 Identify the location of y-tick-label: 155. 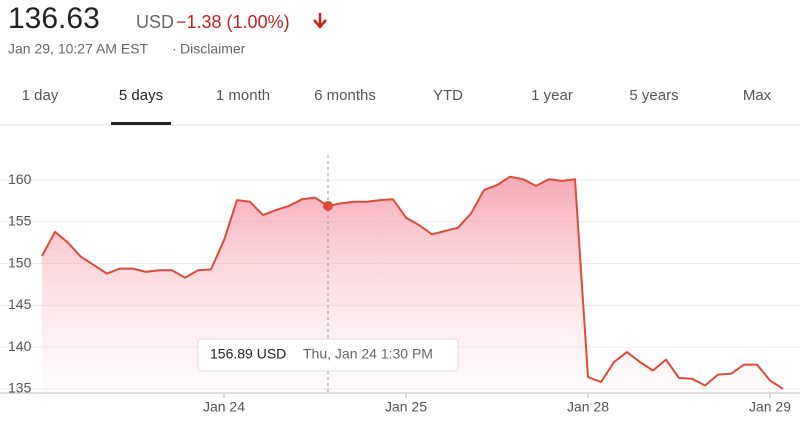
(20, 221).